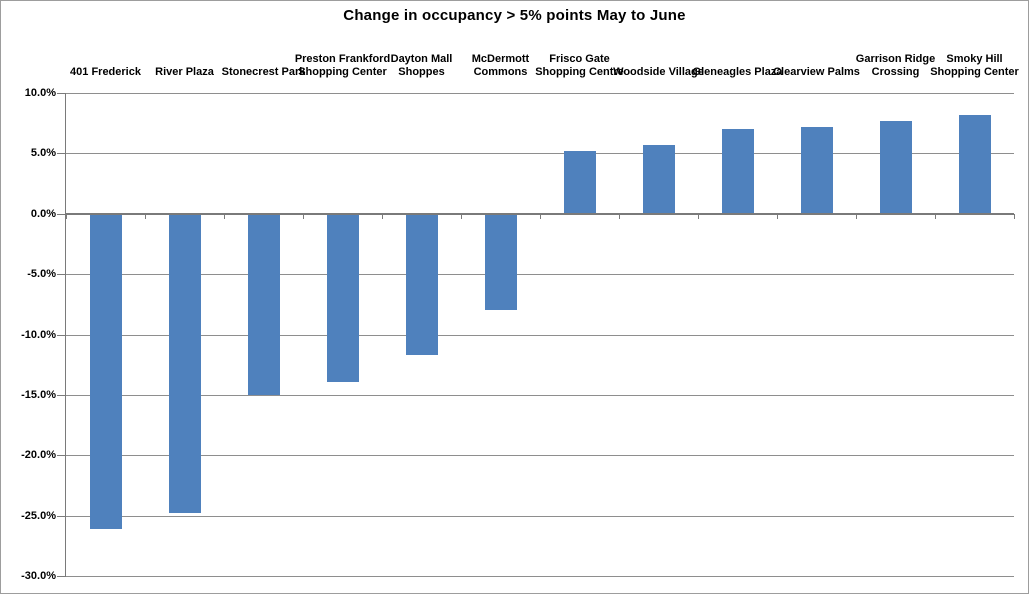 The image size is (1029, 594). I want to click on category-label-line: River Plaza, so click(184, 72).